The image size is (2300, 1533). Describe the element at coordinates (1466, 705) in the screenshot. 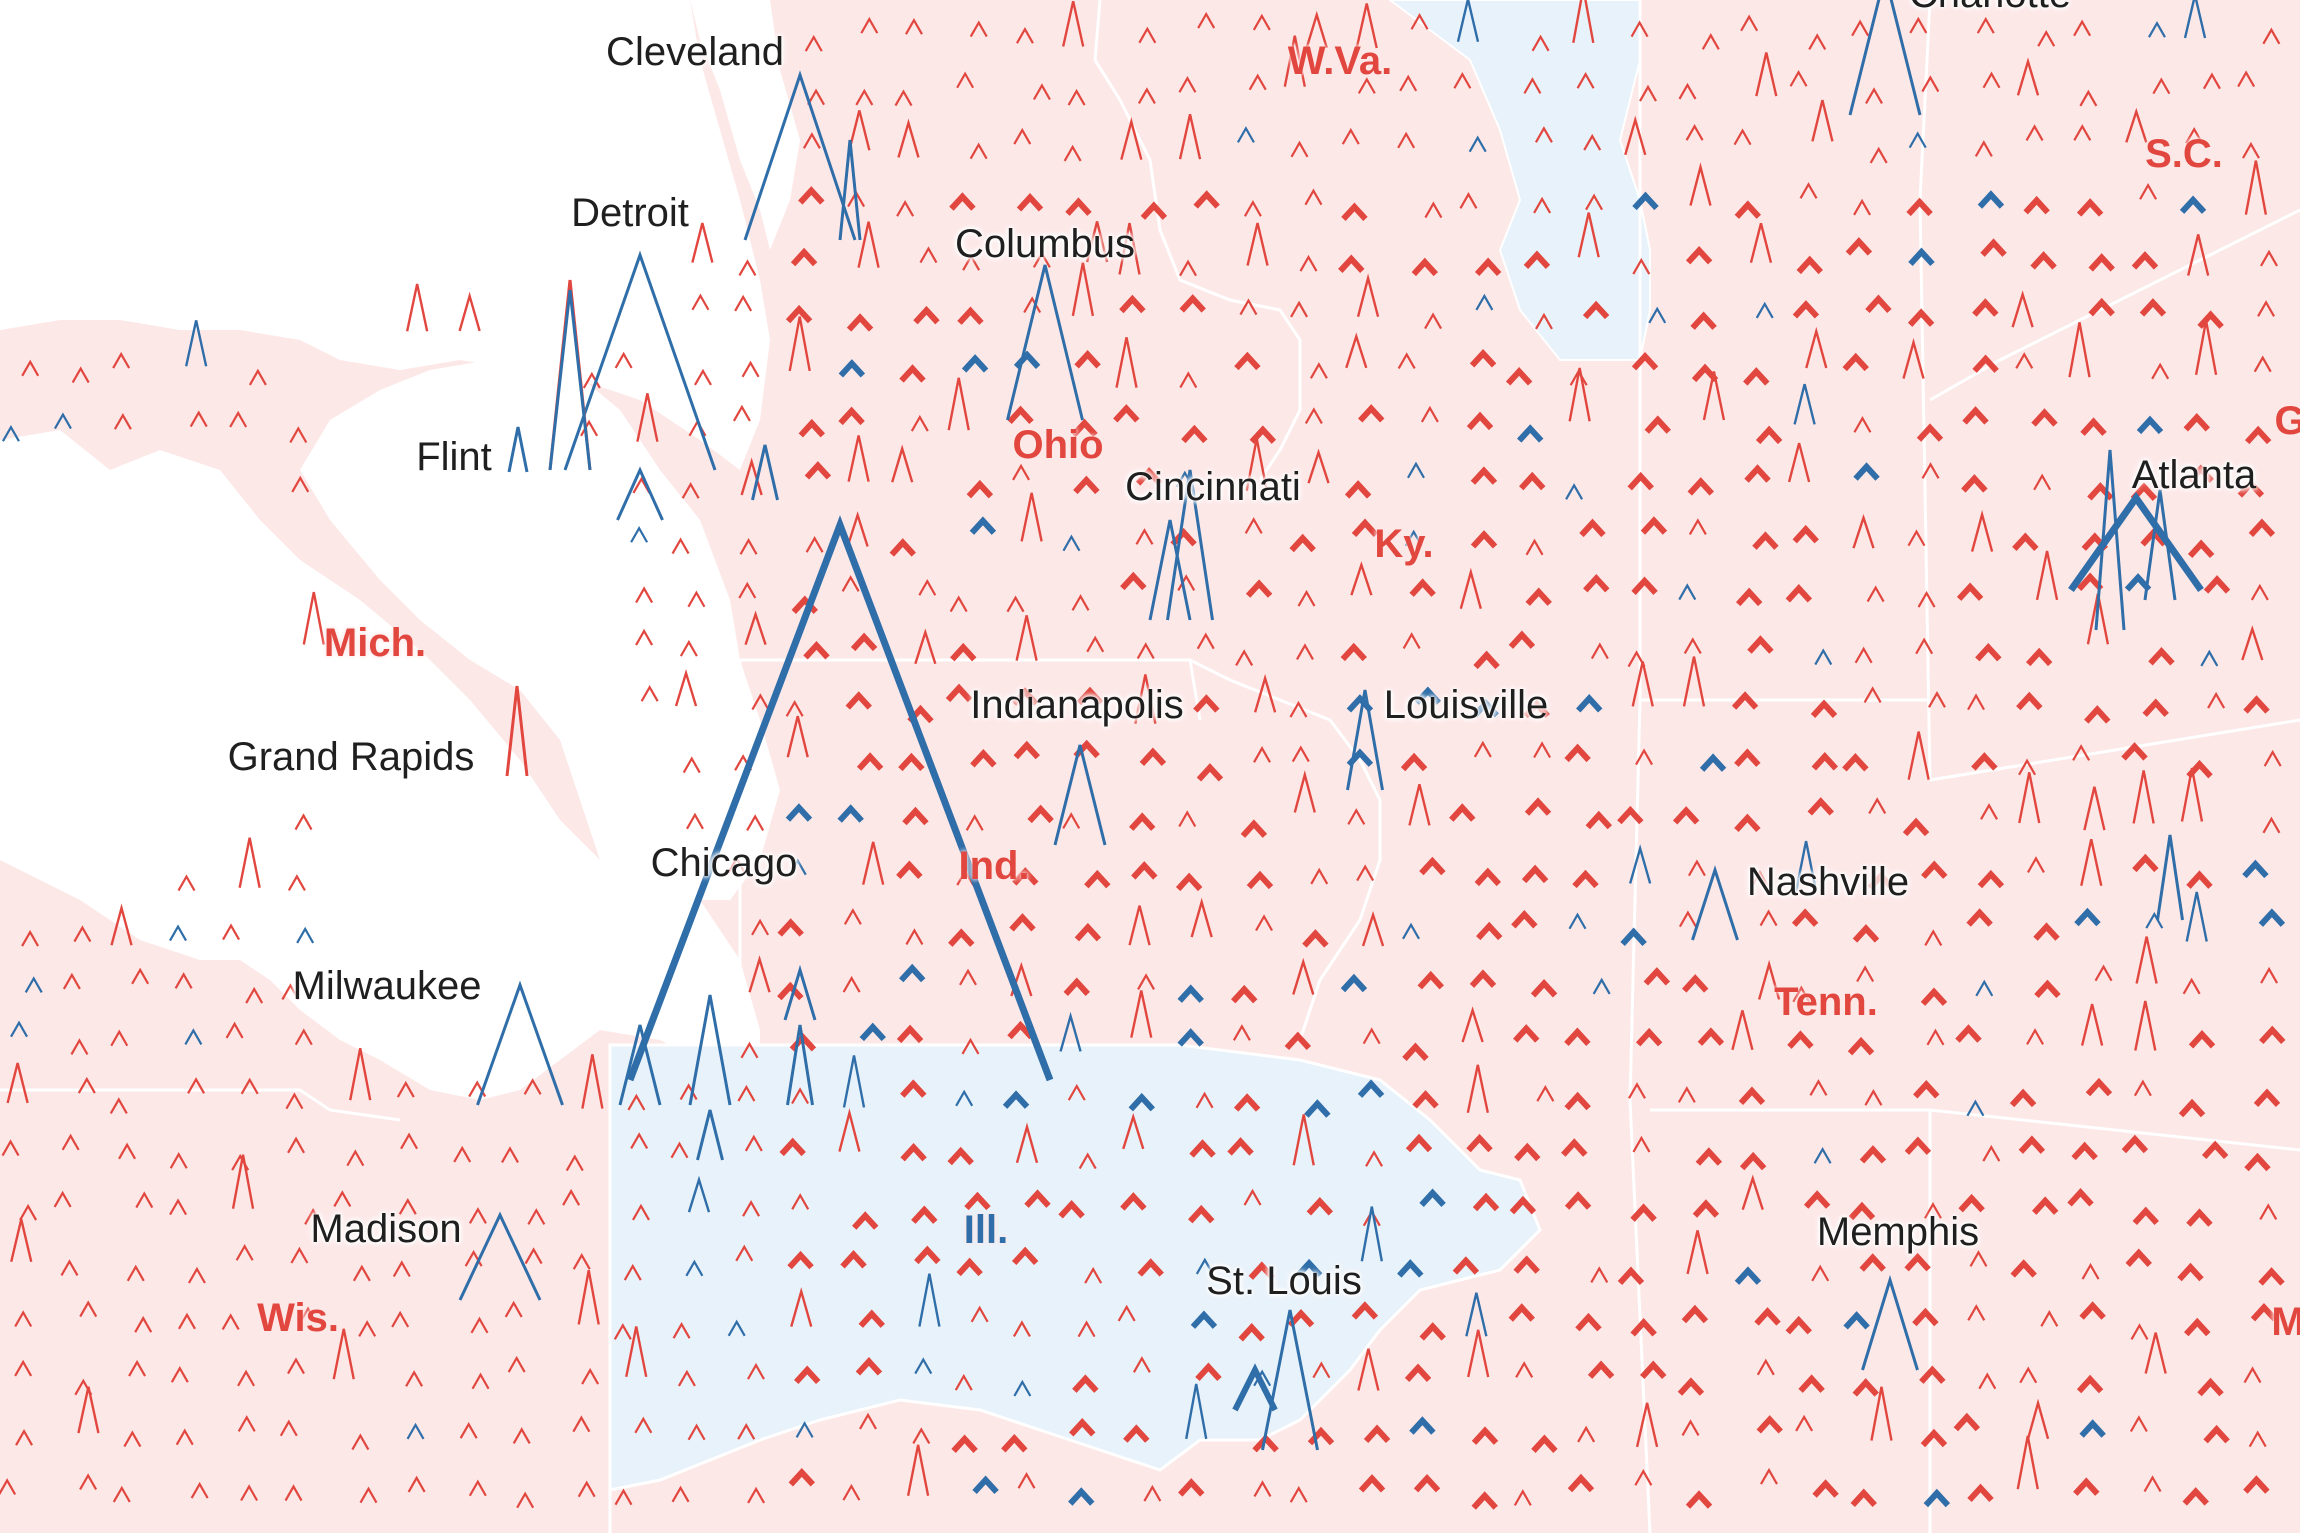

I see `city-label-louisville: Louisville` at that location.